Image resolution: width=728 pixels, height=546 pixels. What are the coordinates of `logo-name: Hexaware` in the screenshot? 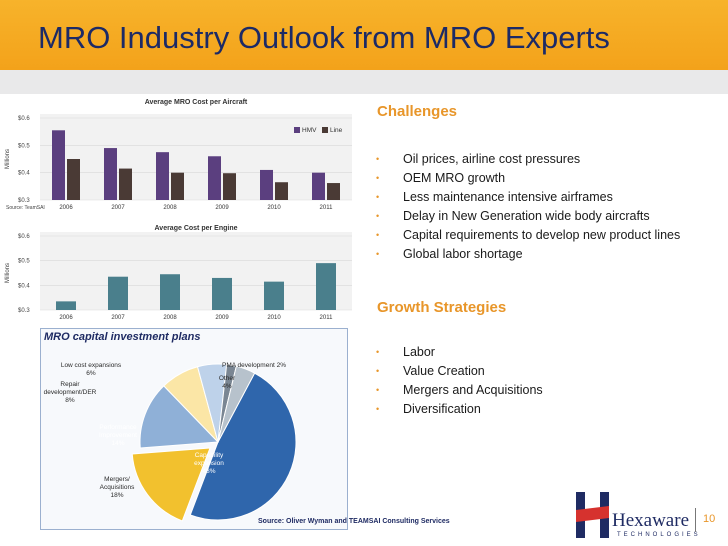 It's located at (651, 520).